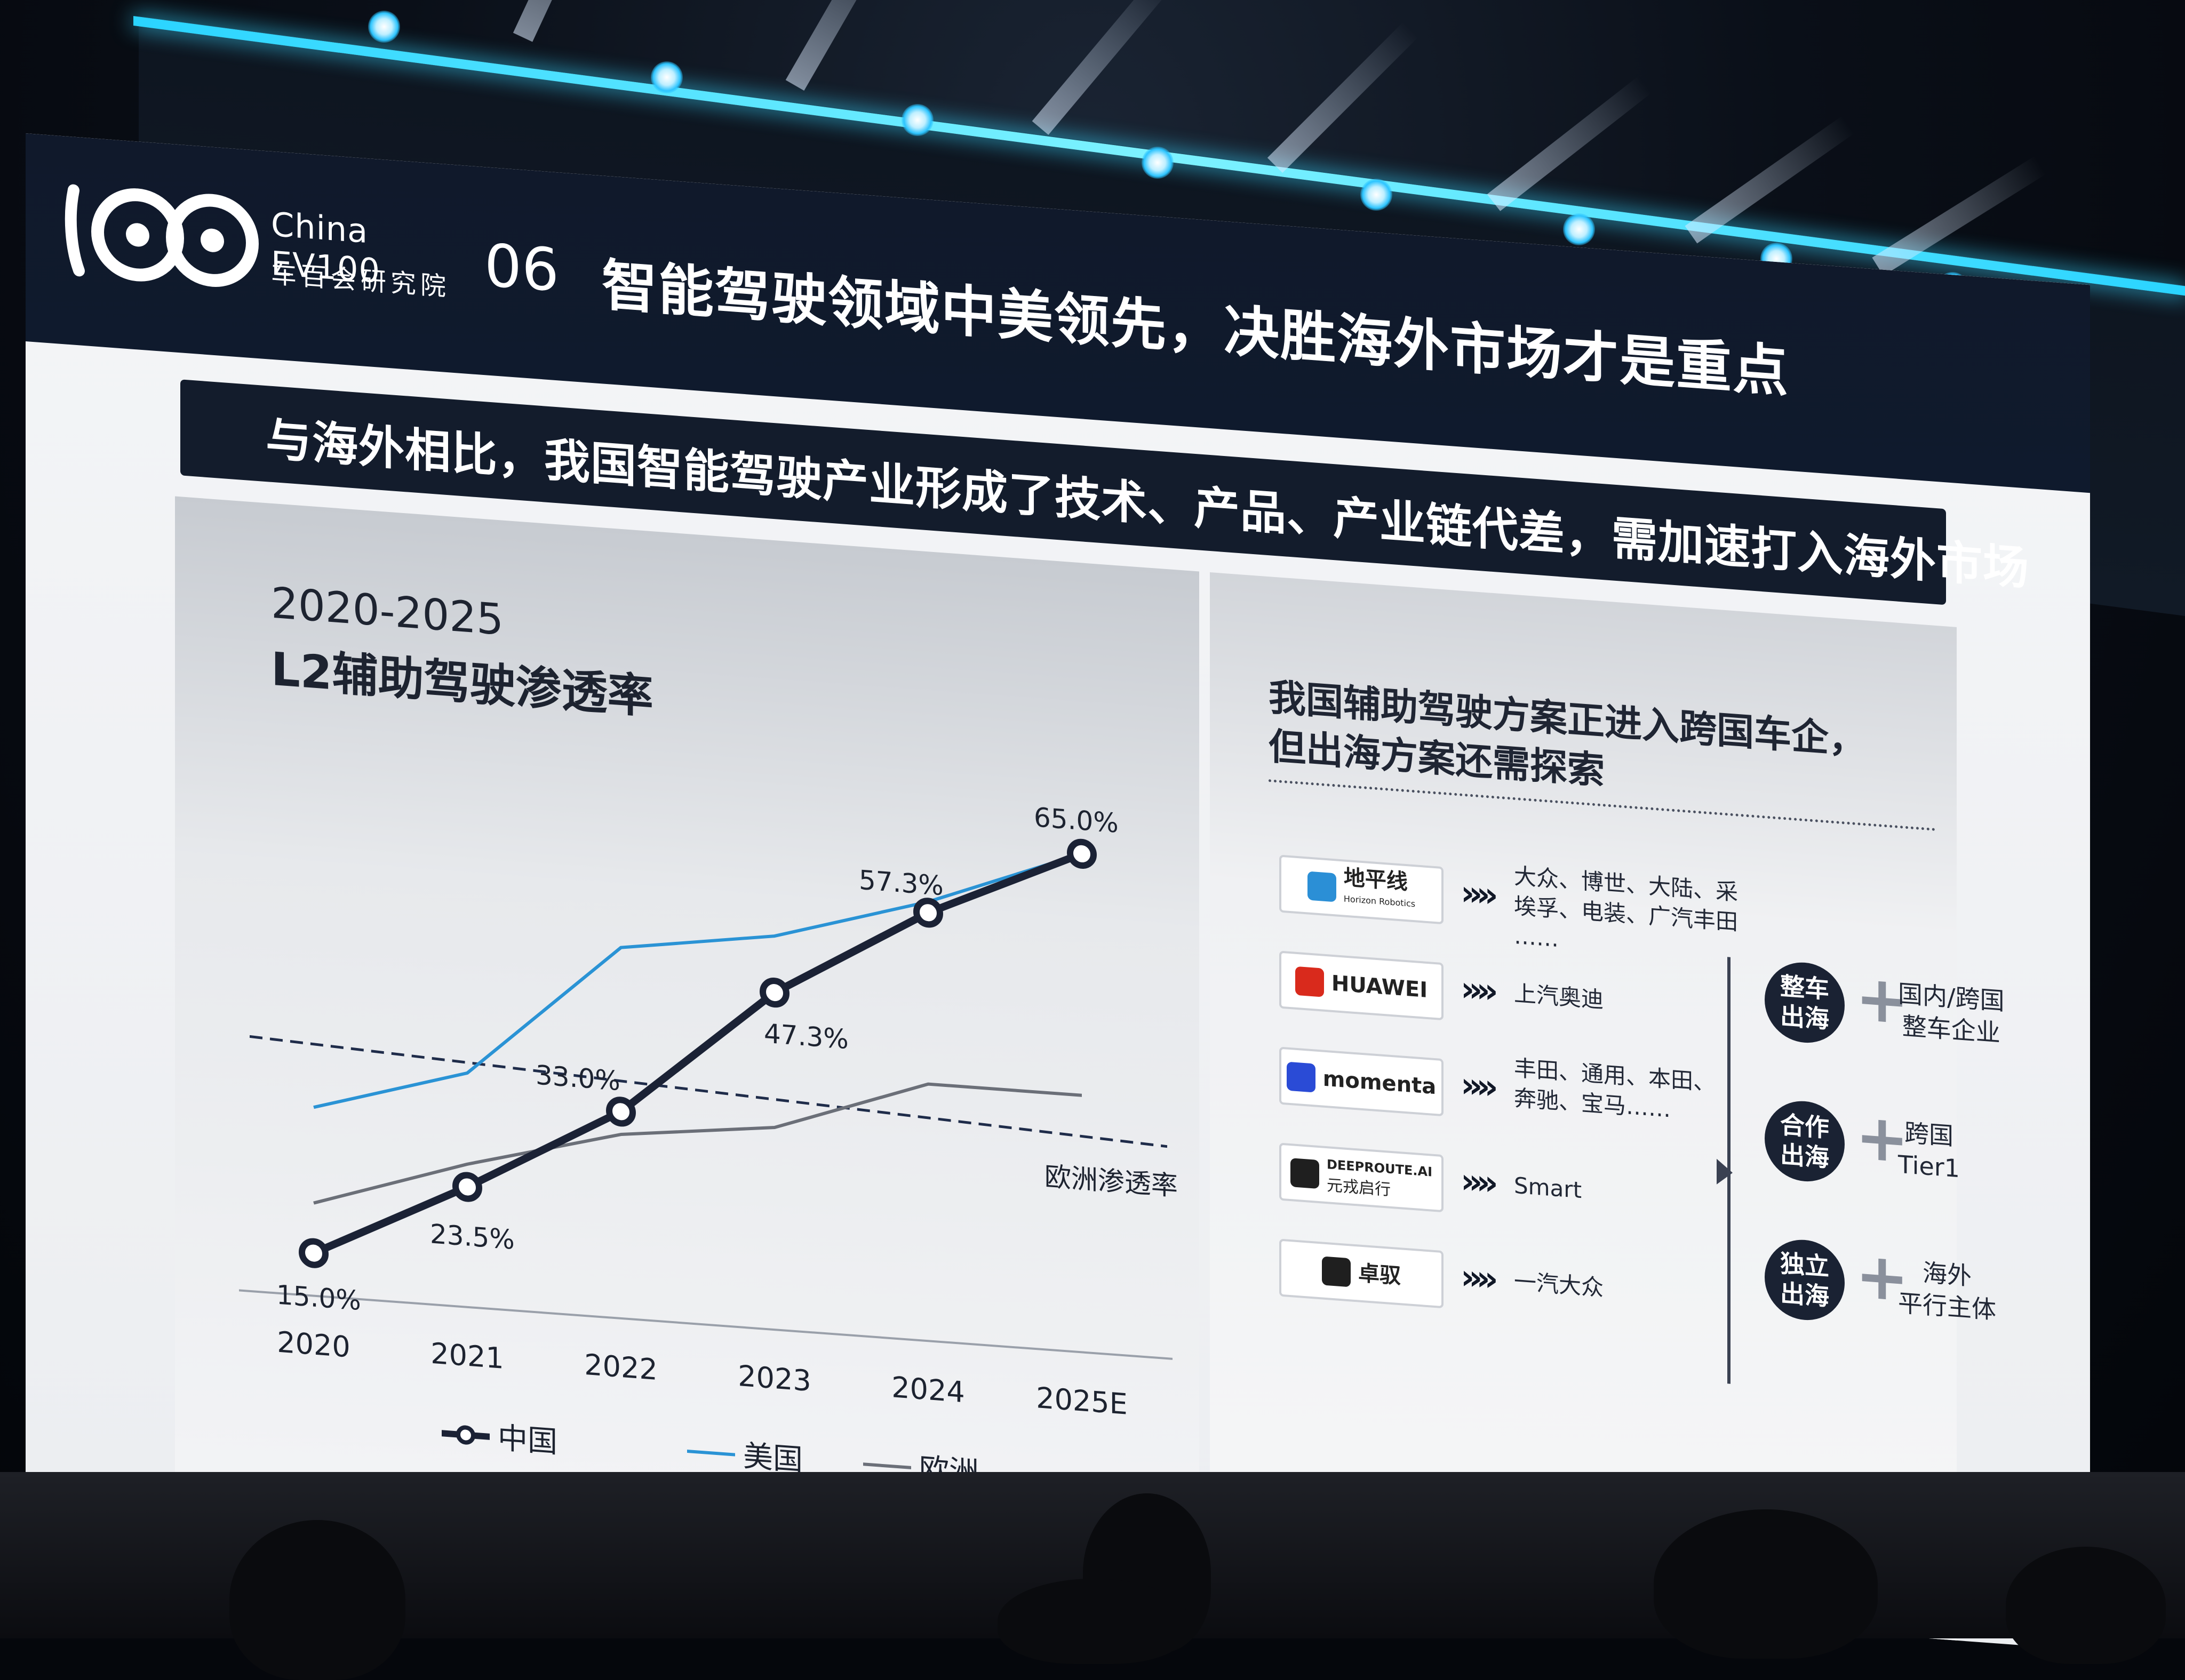 The width and height of the screenshot is (2185, 1680). I want to click on x-tick-label: 2022, so click(621, 1367).